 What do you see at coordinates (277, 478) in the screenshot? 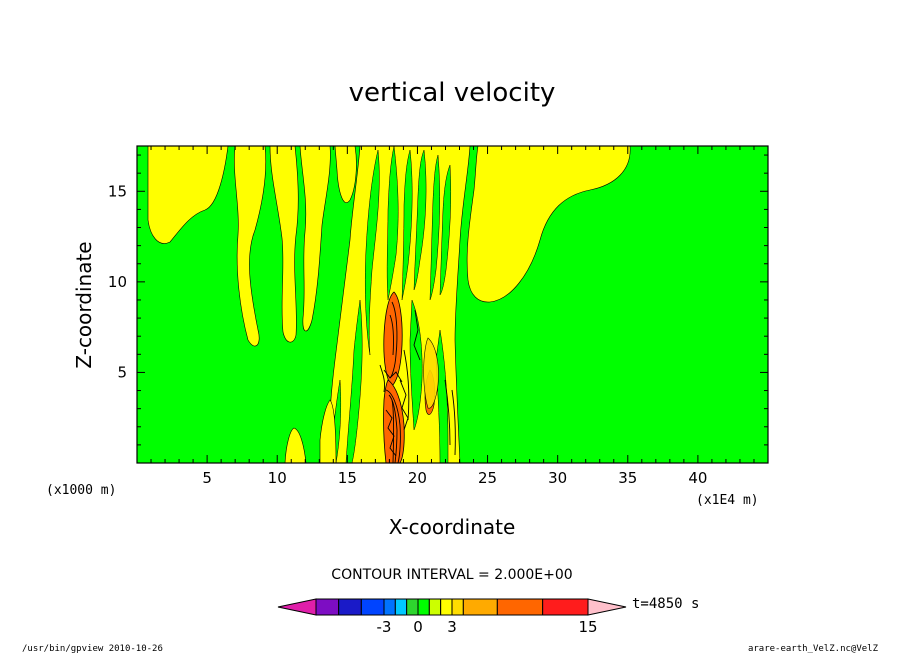
I see `x-tick-label: 10` at bounding box center [277, 478].